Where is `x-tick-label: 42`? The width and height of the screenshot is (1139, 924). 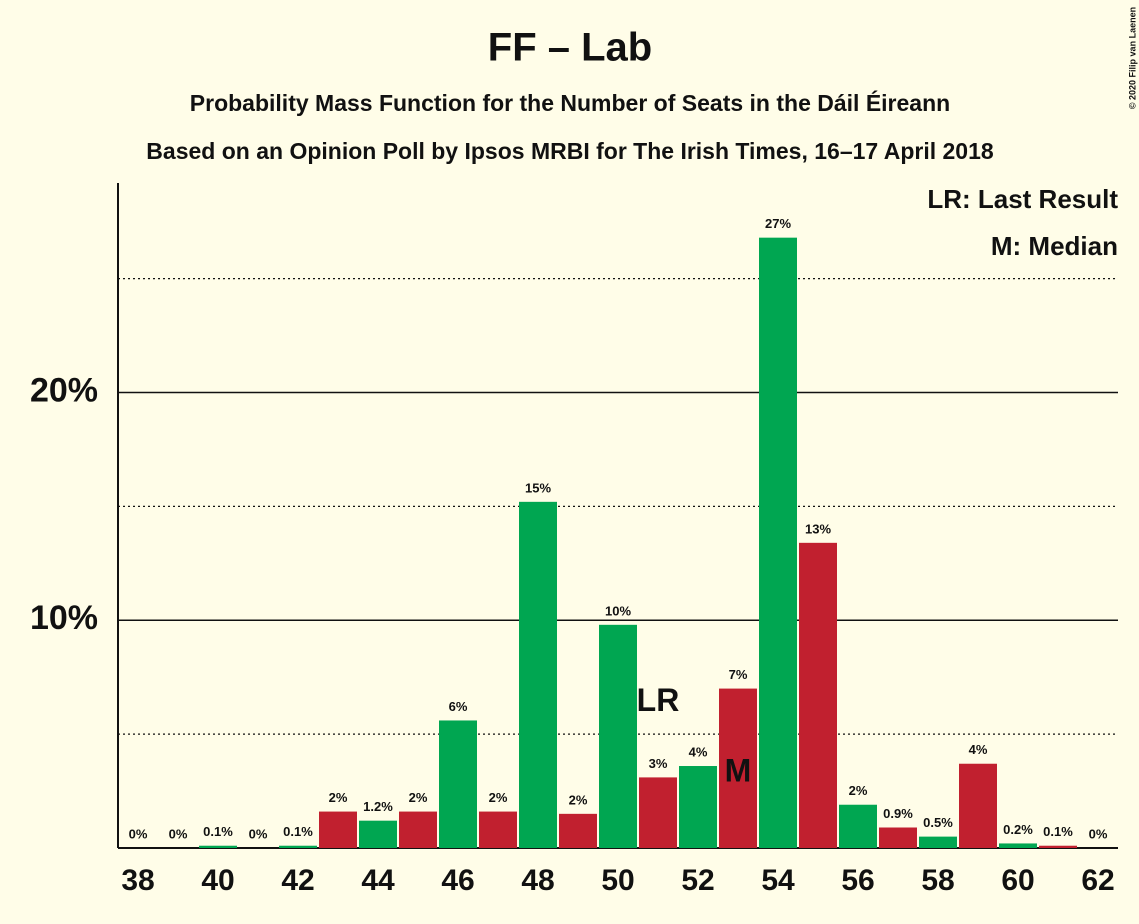
x-tick-label: 42 is located at coordinates (297, 880).